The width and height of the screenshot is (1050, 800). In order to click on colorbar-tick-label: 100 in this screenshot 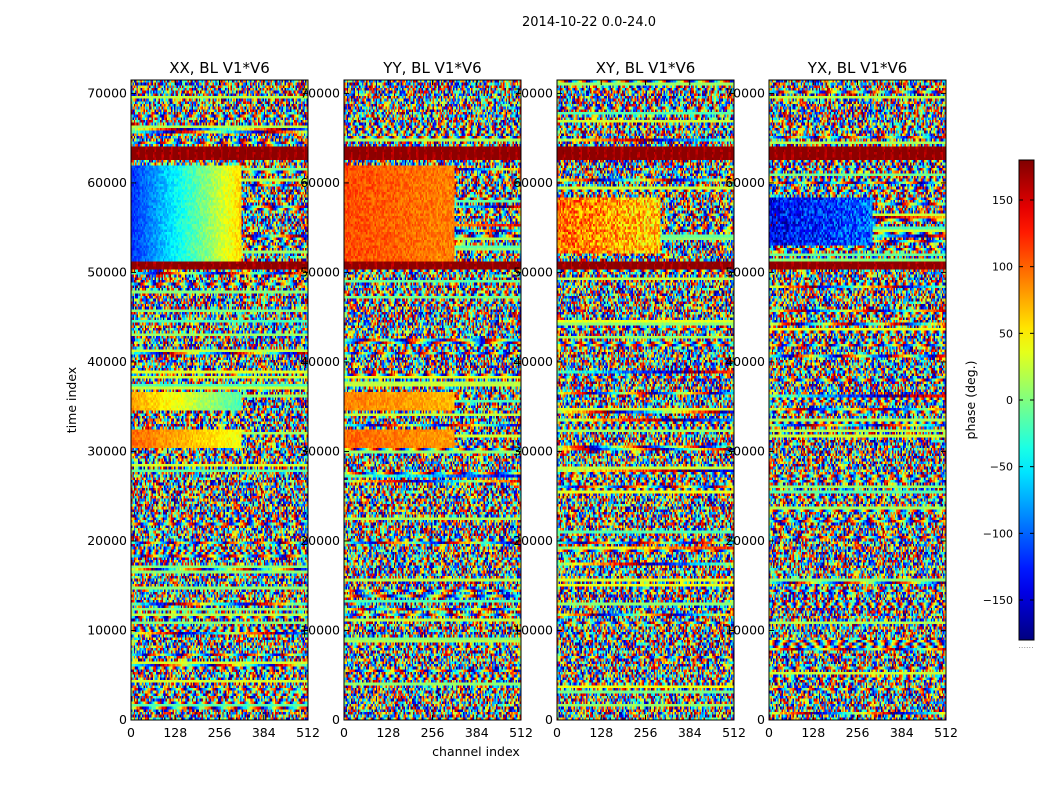, I will do `click(1002, 267)`.